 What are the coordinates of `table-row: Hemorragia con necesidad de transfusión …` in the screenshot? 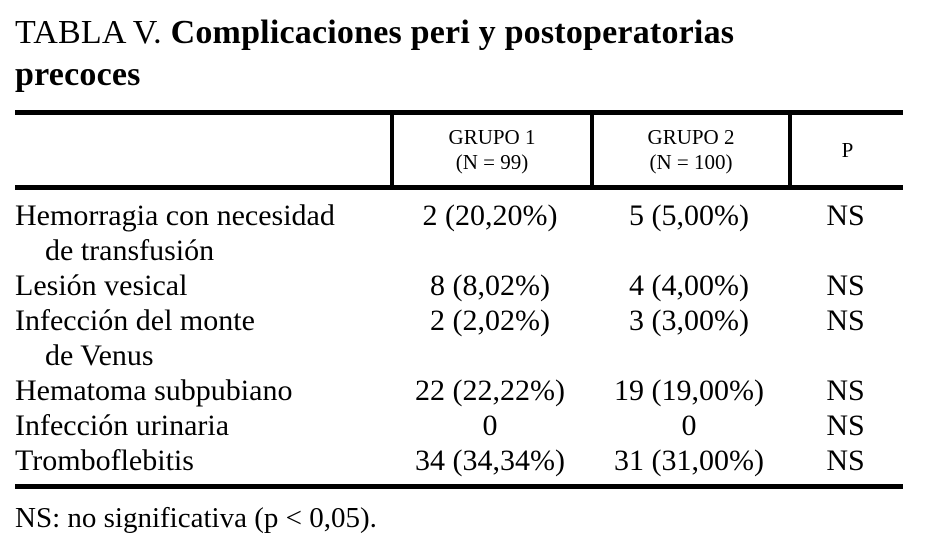 It's located at (459, 233).